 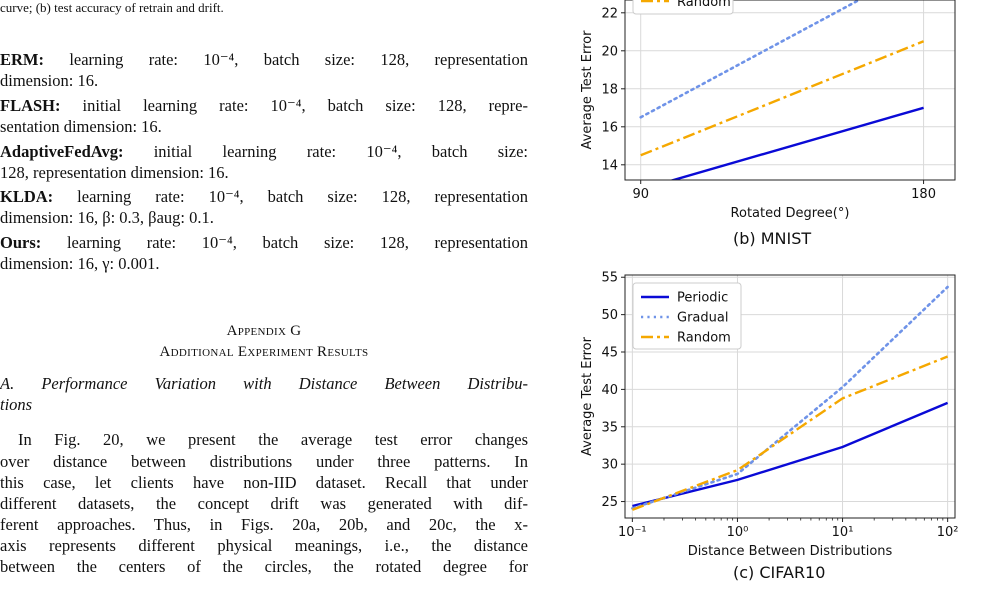 I want to click on setting-adaptivefedavg-line2: 128, representation dimension: 16., so click(x=114, y=172).